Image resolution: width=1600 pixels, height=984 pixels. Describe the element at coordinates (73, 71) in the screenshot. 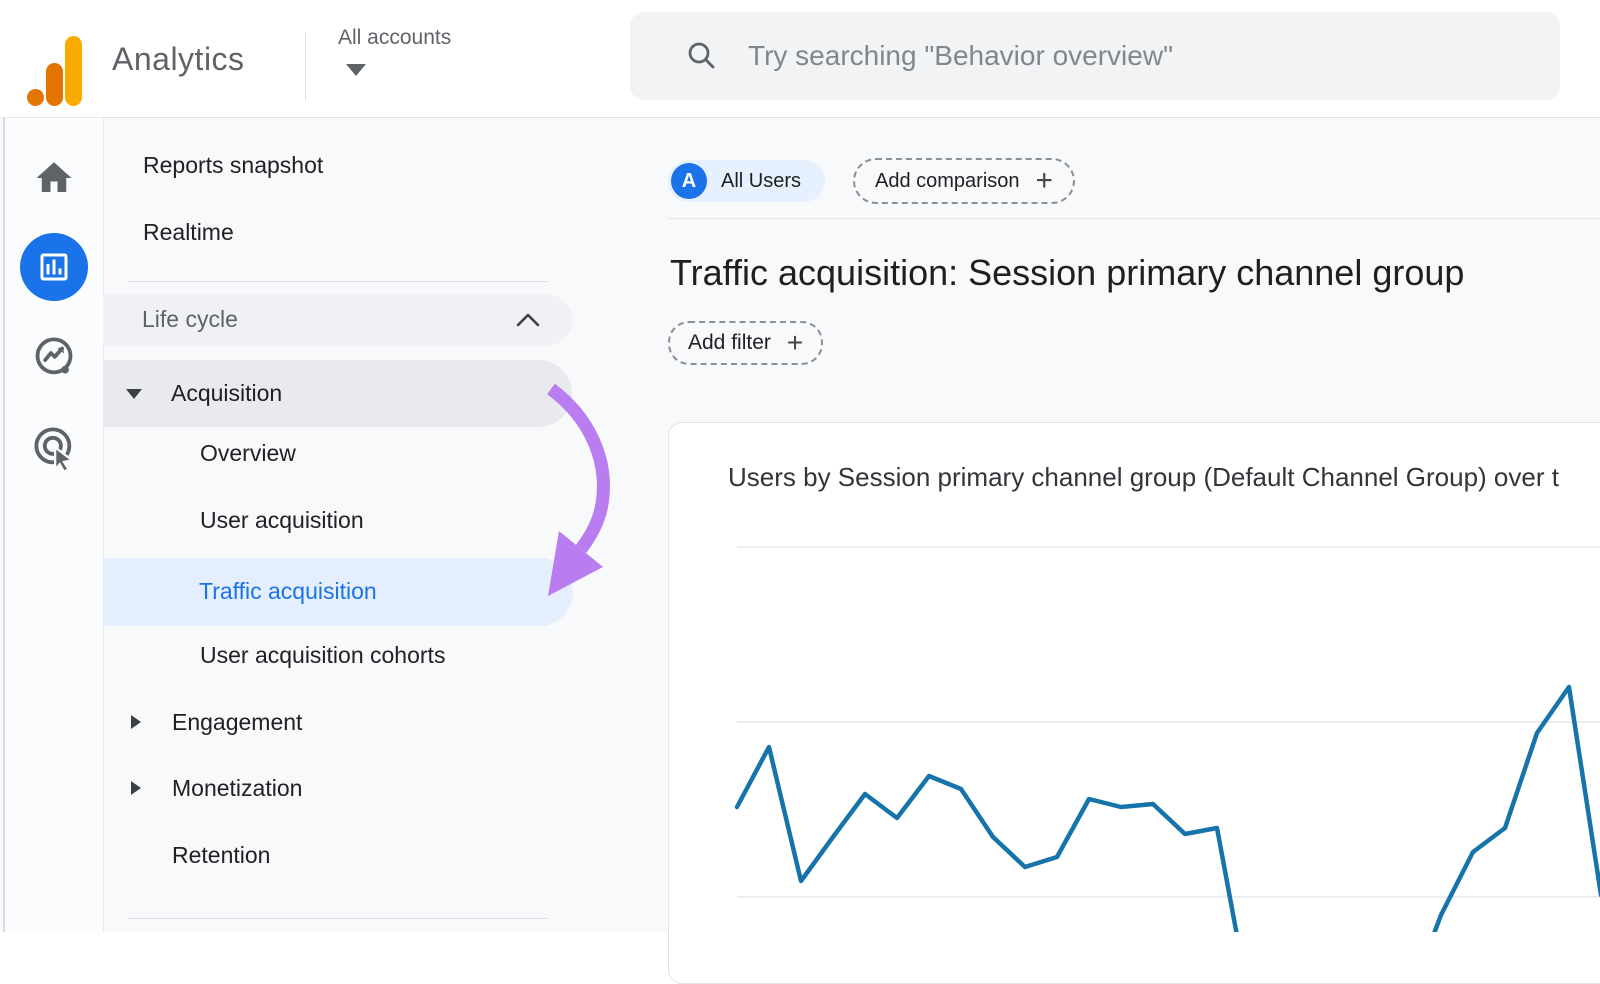

I see `logo-bar-tall` at that location.